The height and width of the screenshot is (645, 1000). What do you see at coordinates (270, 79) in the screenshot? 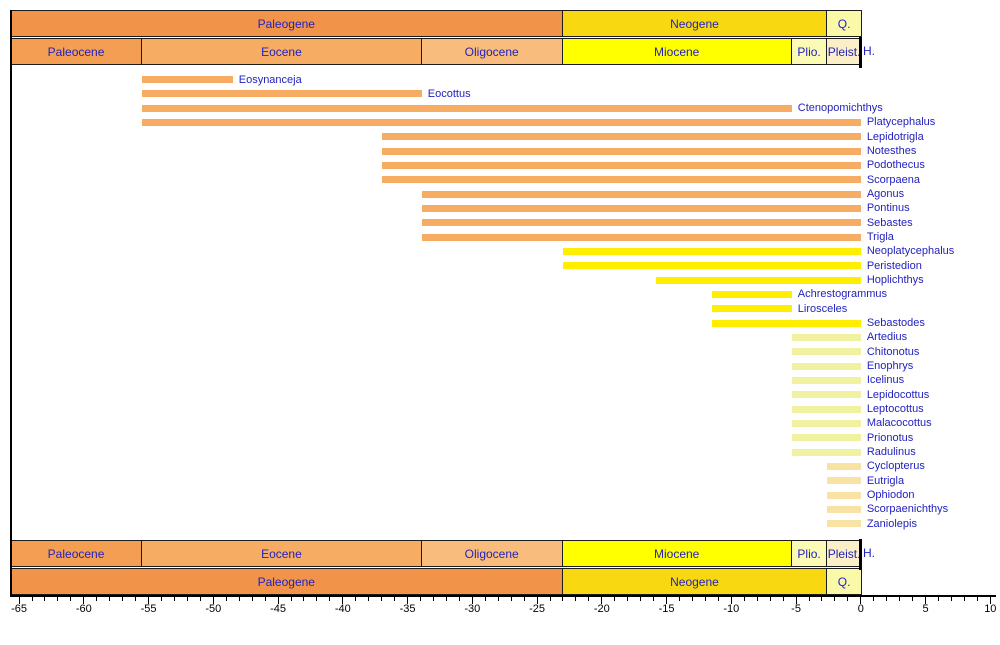
I see `taxon-label-eosynanceja: Eosynanceja` at bounding box center [270, 79].